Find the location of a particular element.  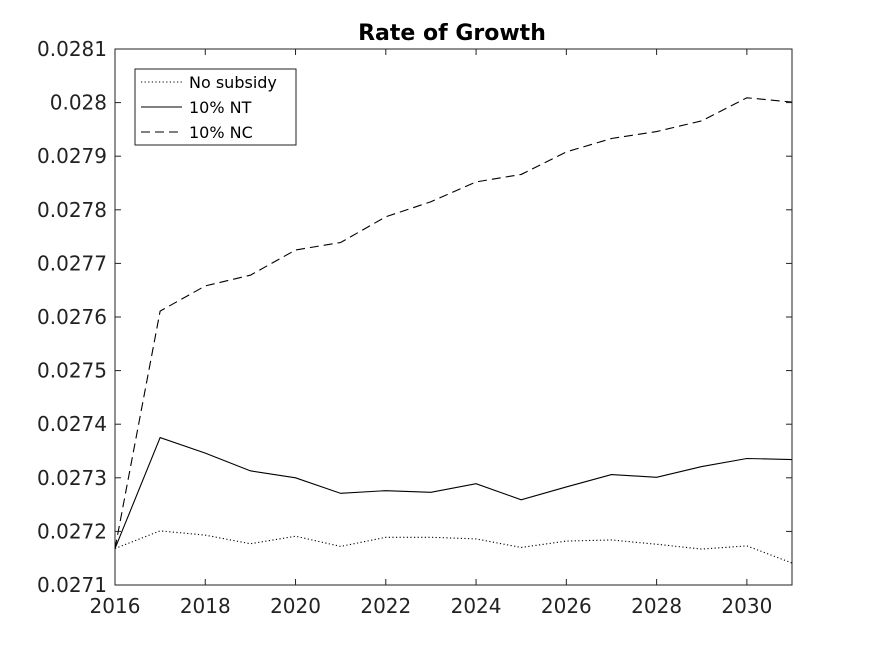

y-tick-label: 0.0279 is located at coordinates (72, 156).